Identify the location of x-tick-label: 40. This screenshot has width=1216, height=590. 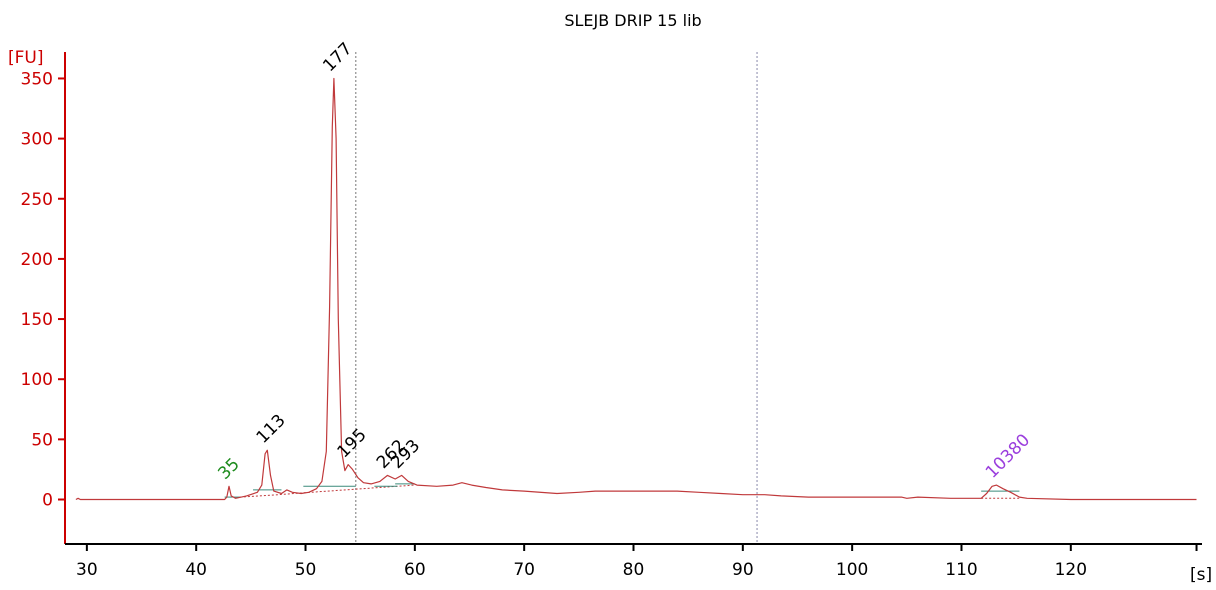
(196, 570).